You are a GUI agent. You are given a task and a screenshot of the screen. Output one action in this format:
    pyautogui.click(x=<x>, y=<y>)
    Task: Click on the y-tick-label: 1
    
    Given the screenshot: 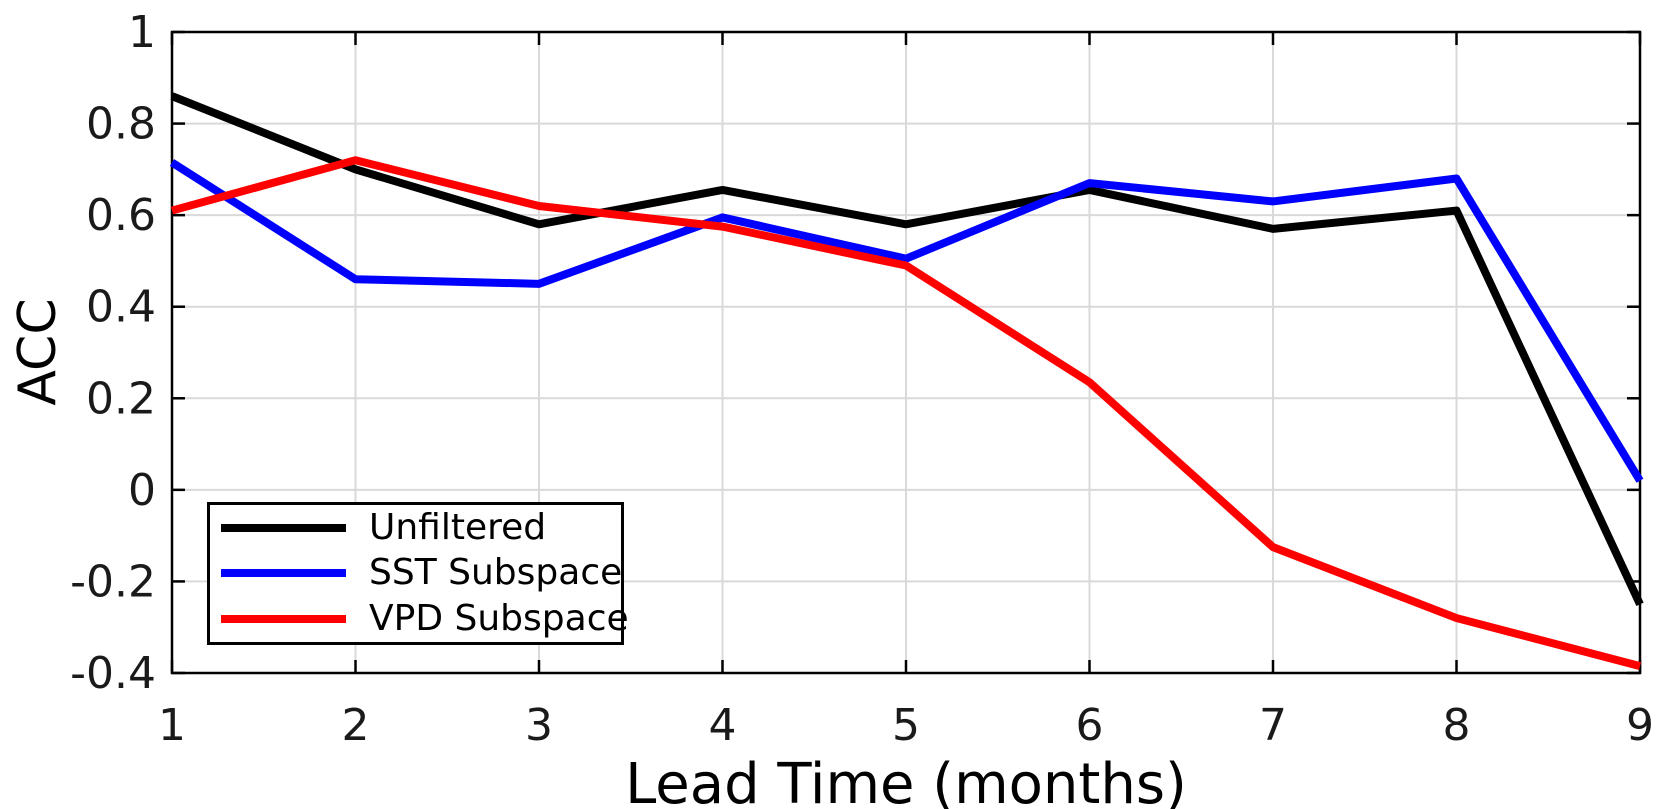 What is the action you would take?
    pyautogui.click(x=142, y=32)
    